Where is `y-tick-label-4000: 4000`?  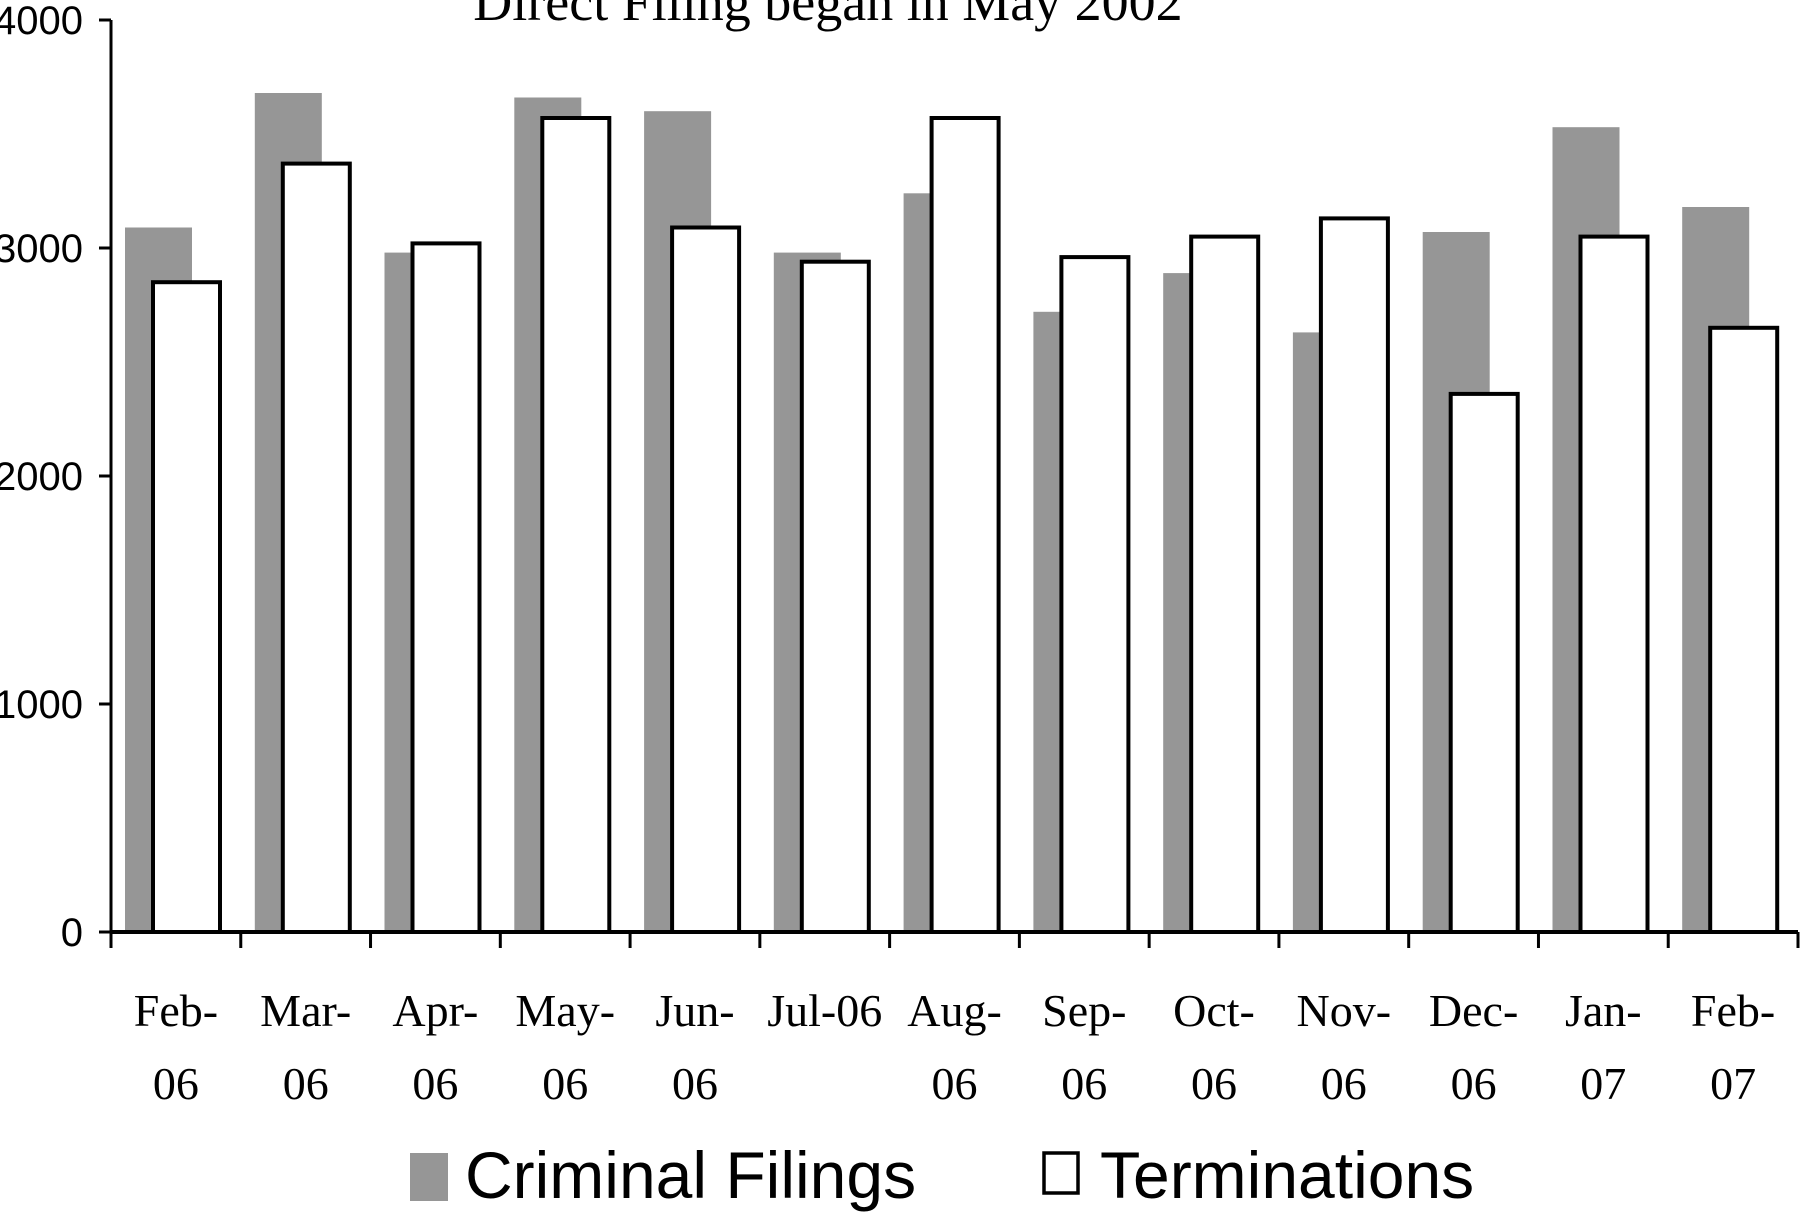 y-tick-label-4000: 4000 is located at coordinates (41, 21).